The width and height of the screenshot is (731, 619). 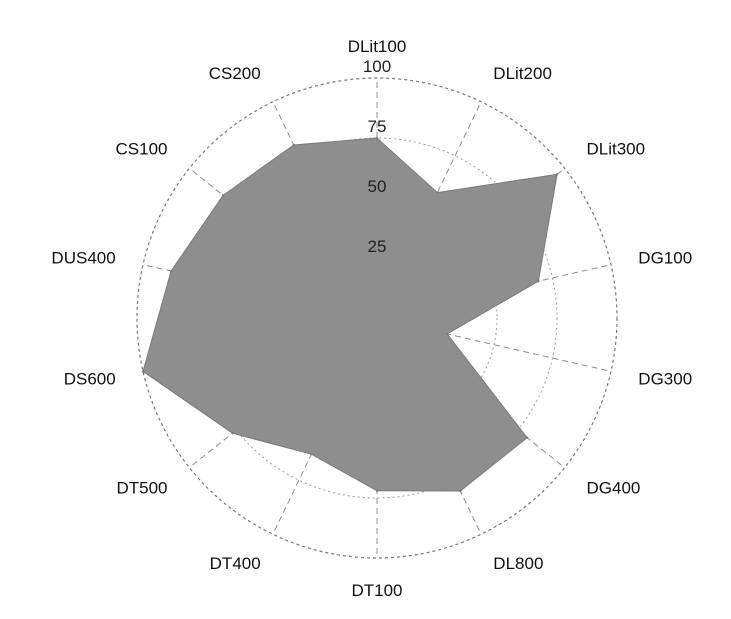 I want to click on axis-label-dg400: DG400, so click(x=614, y=488).